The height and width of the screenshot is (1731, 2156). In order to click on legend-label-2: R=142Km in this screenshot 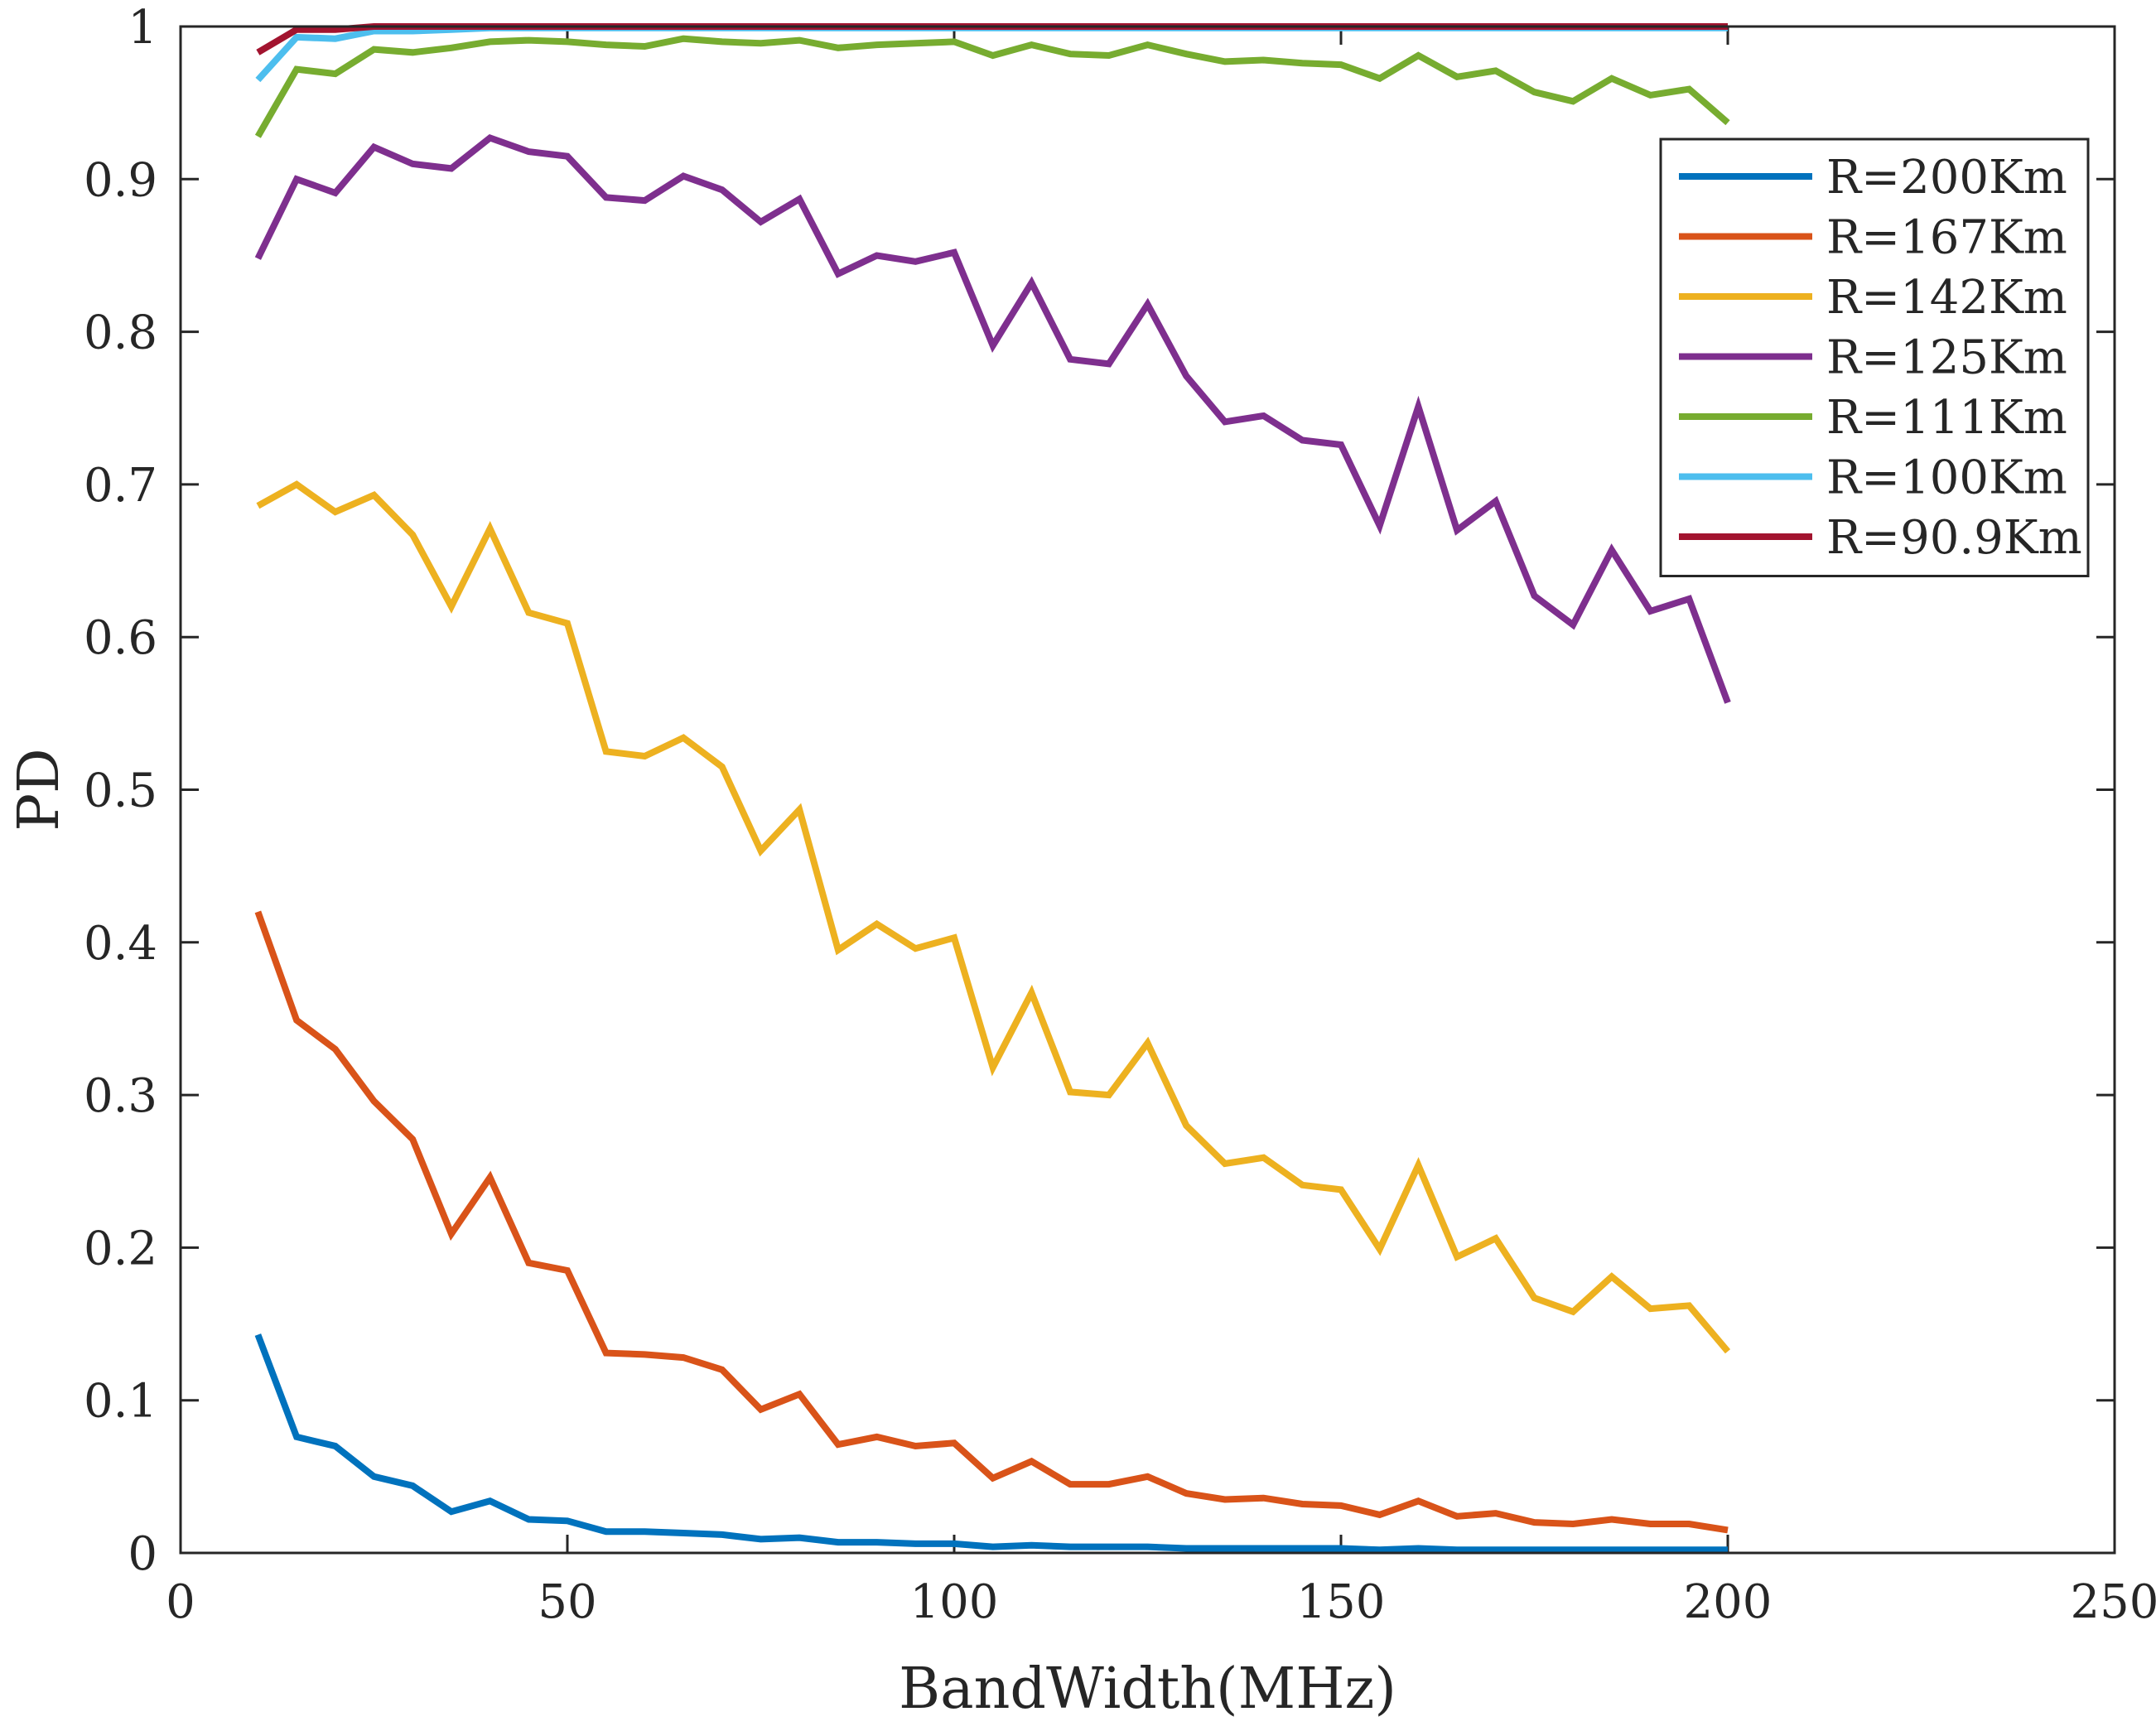, I will do `click(1946, 298)`.